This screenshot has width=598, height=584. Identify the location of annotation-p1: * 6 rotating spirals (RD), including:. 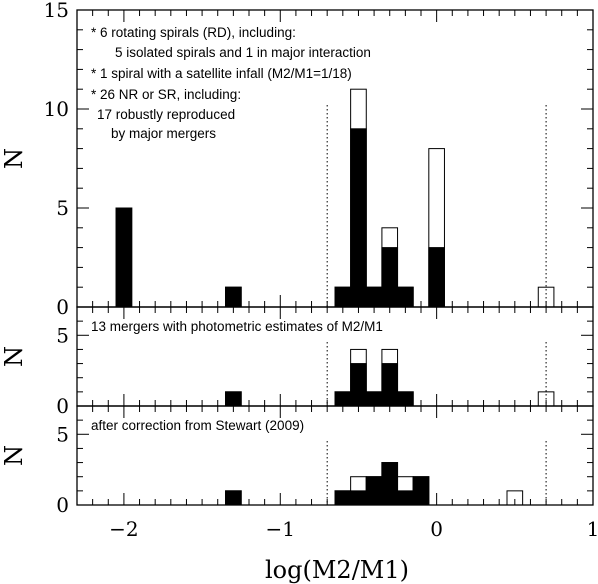
(193, 32).